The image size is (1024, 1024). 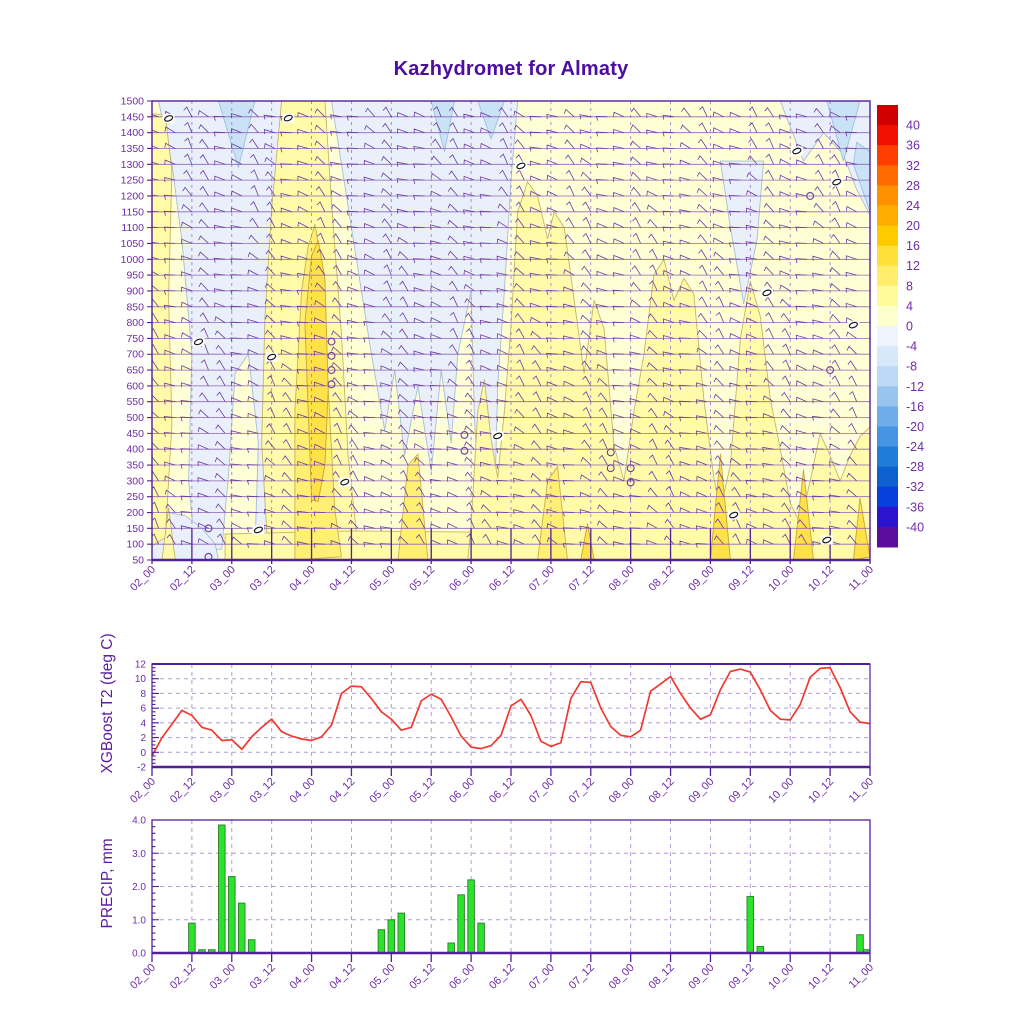 What do you see at coordinates (133, 133) in the screenshot?
I see `level-label: 1400` at bounding box center [133, 133].